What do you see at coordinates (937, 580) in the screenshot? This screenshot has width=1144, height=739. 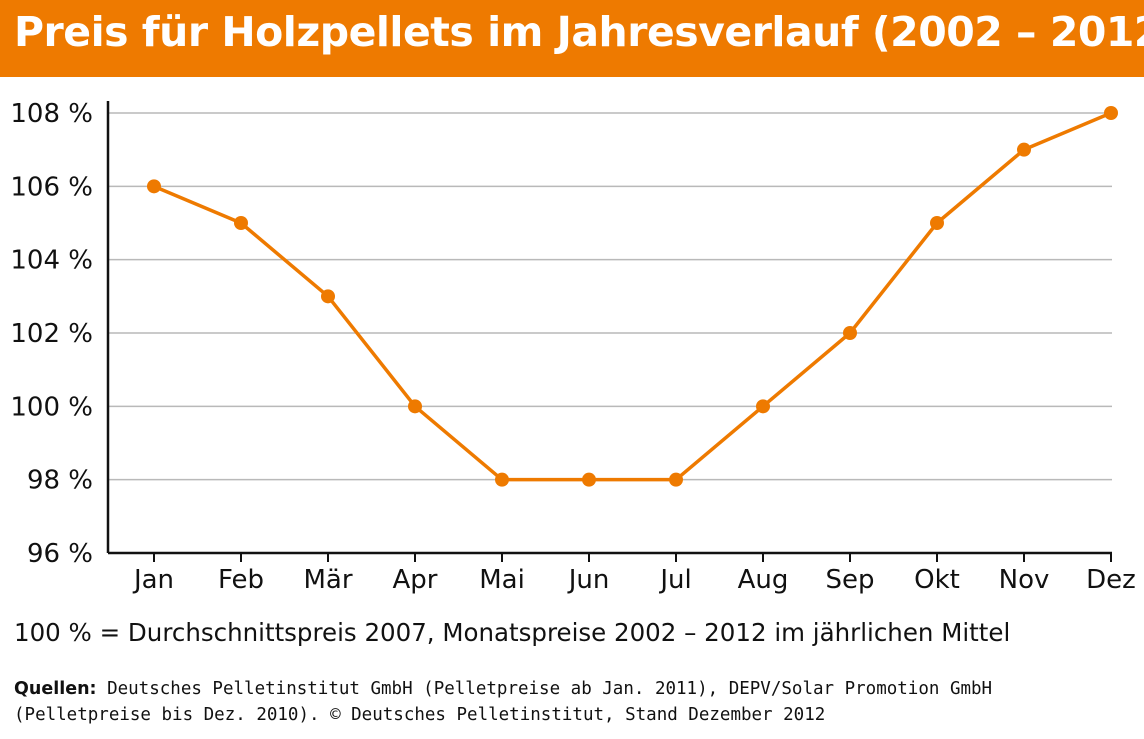 I see `x-tick-label: Okt` at bounding box center [937, 580].